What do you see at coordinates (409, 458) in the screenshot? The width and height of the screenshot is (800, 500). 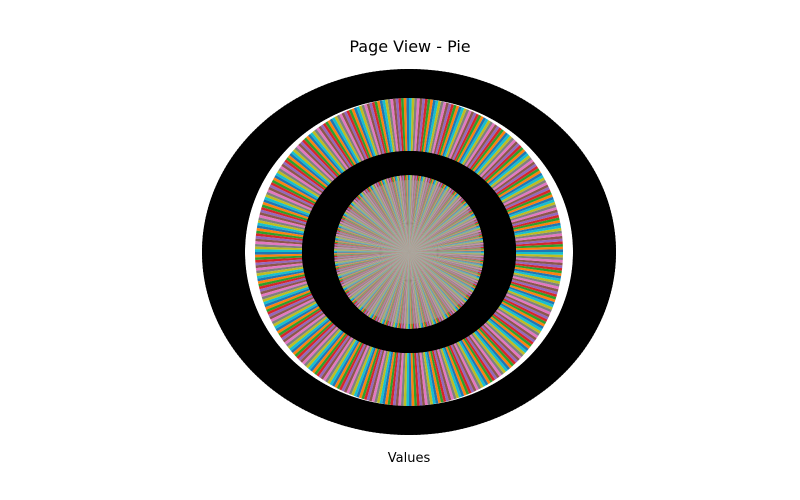 I see `x-axis-label: Values` at bounding box center [409, 458].